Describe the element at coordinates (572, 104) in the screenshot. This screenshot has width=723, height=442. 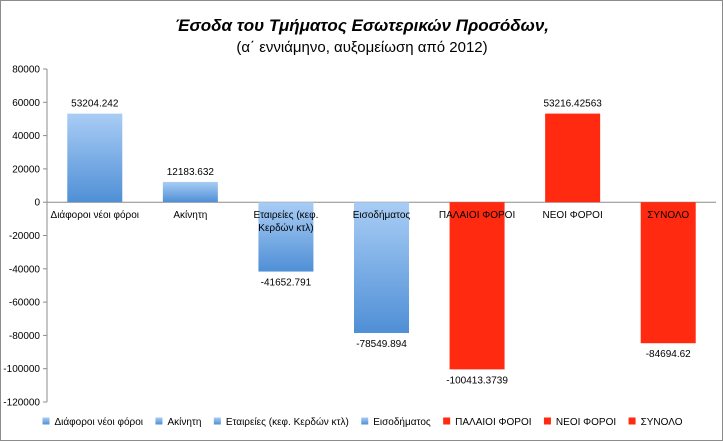
I see `data-label: 53216.42563` at that location.